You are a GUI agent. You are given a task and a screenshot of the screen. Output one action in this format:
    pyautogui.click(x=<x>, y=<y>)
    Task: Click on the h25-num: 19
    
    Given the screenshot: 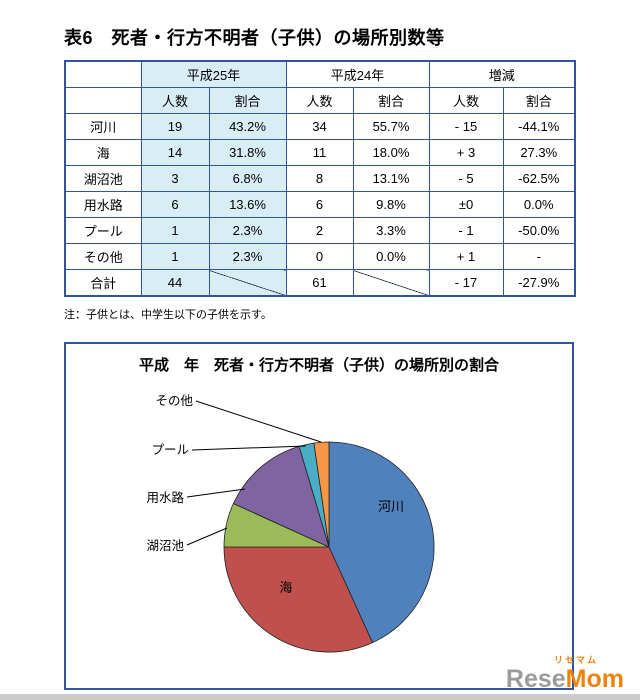 What is the action you would take?
    pyautogui.click(x=175, y=126)
    